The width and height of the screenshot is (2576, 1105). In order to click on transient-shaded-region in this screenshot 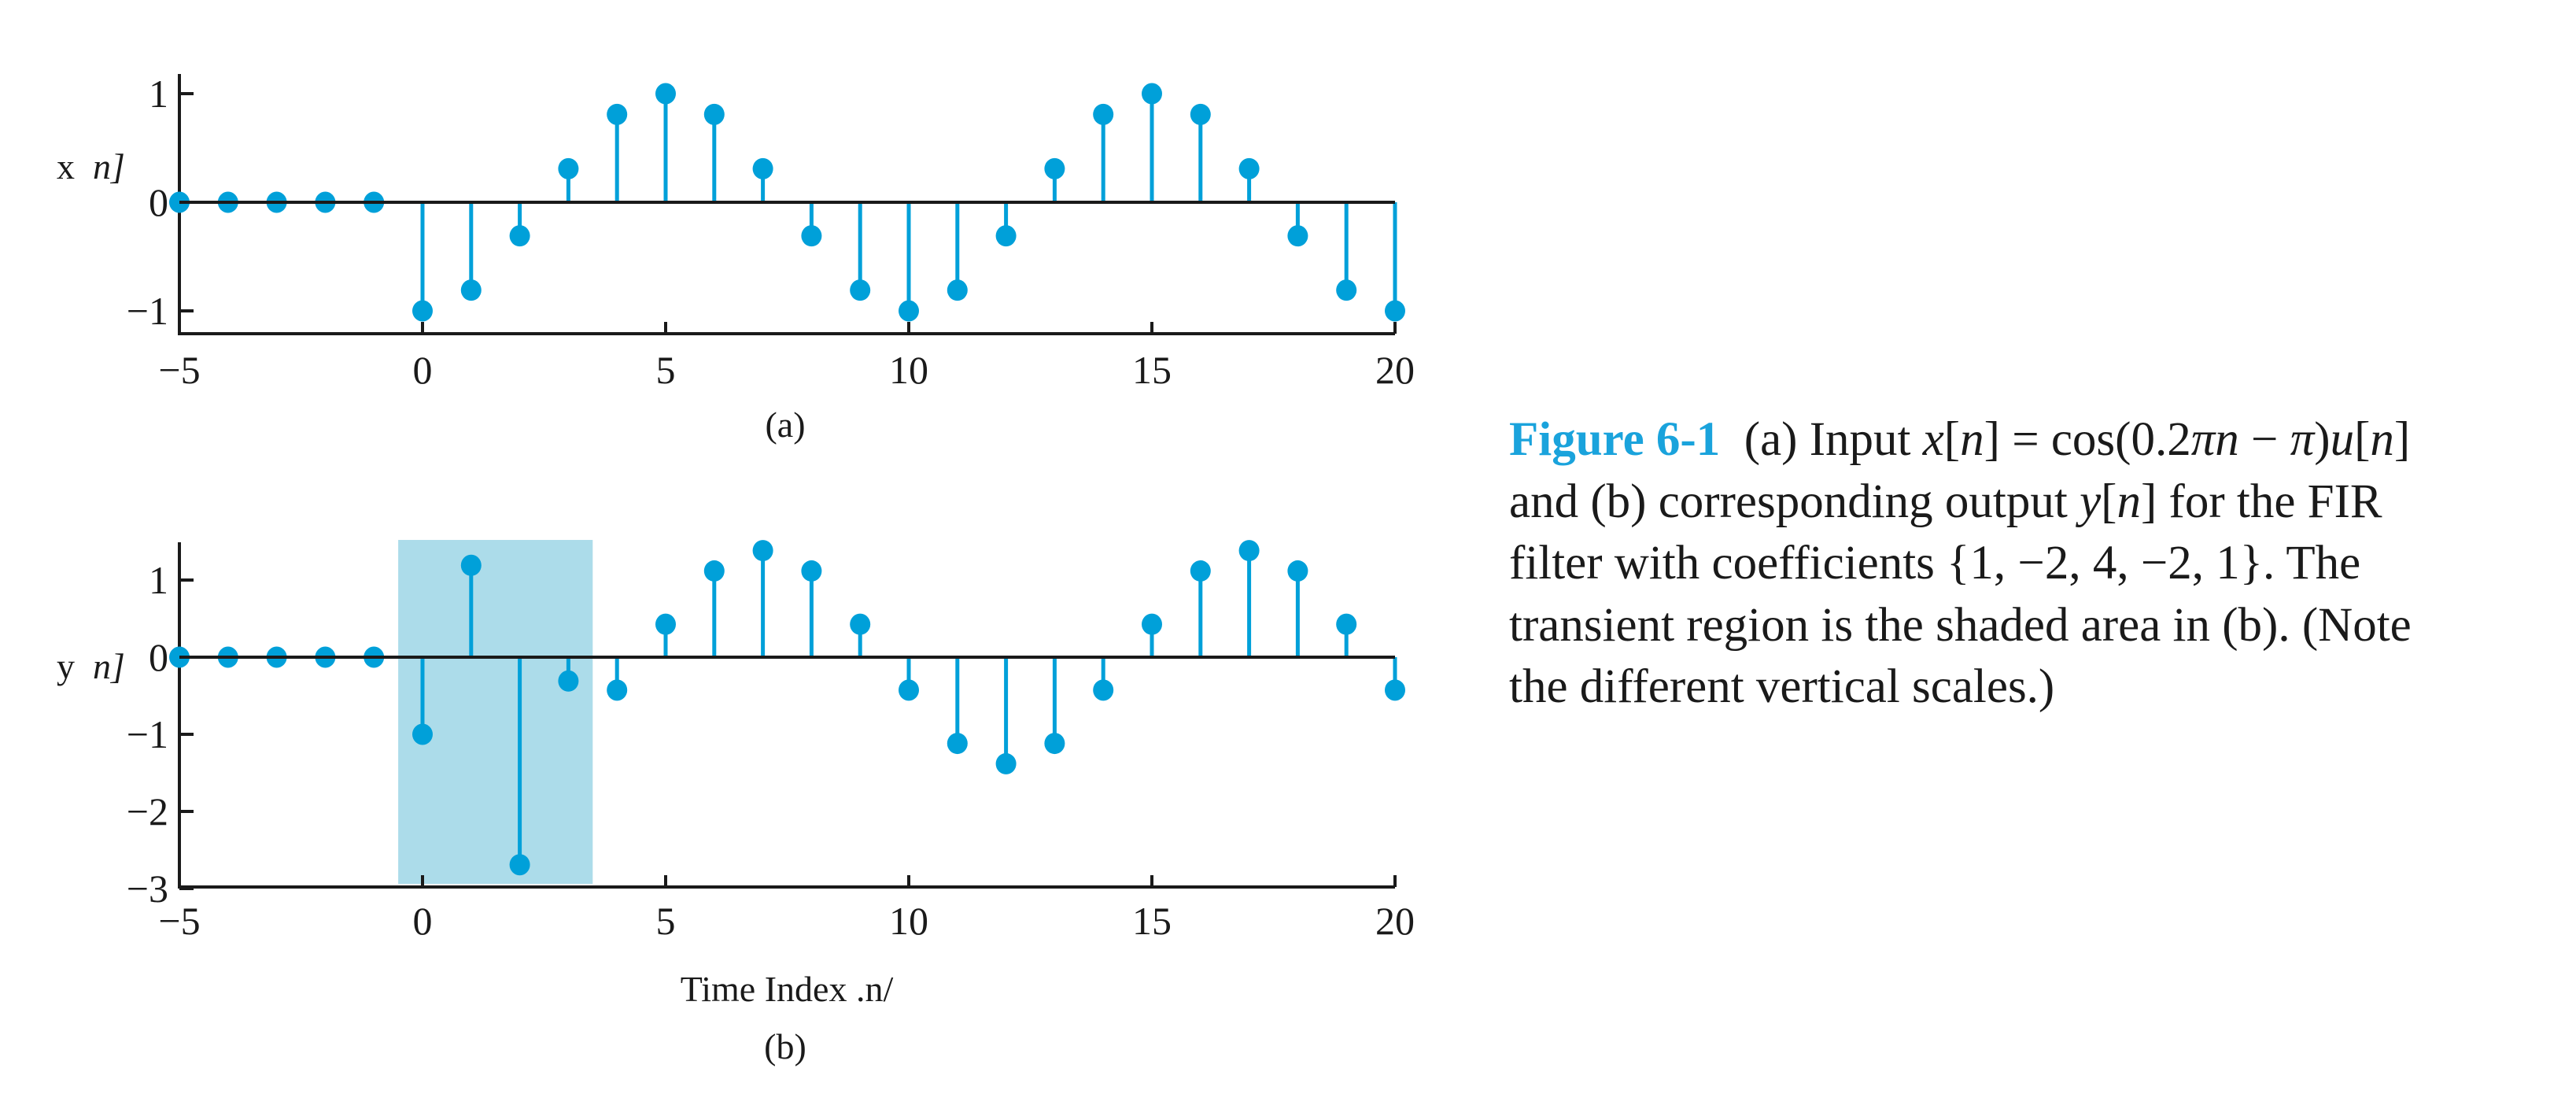, I will do `click(496, 712)`.